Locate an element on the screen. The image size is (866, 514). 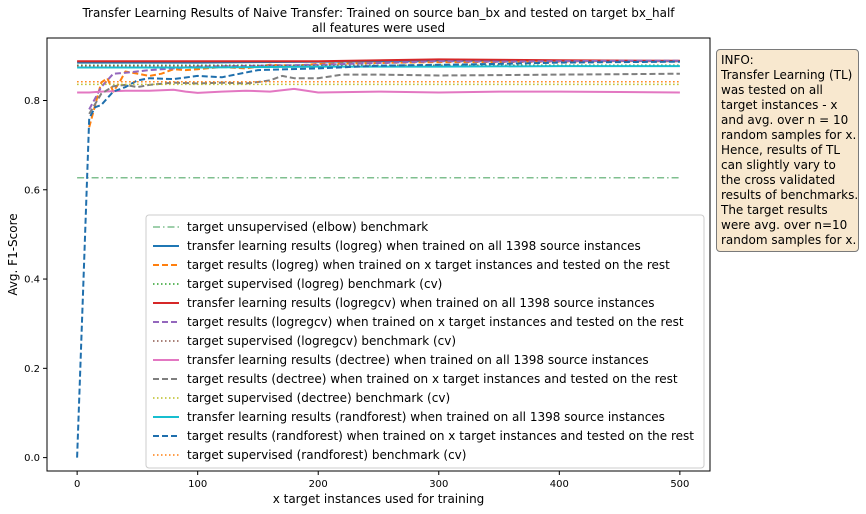
info-line: Transfer Learning (TL) is located at coordinates (787, 75).